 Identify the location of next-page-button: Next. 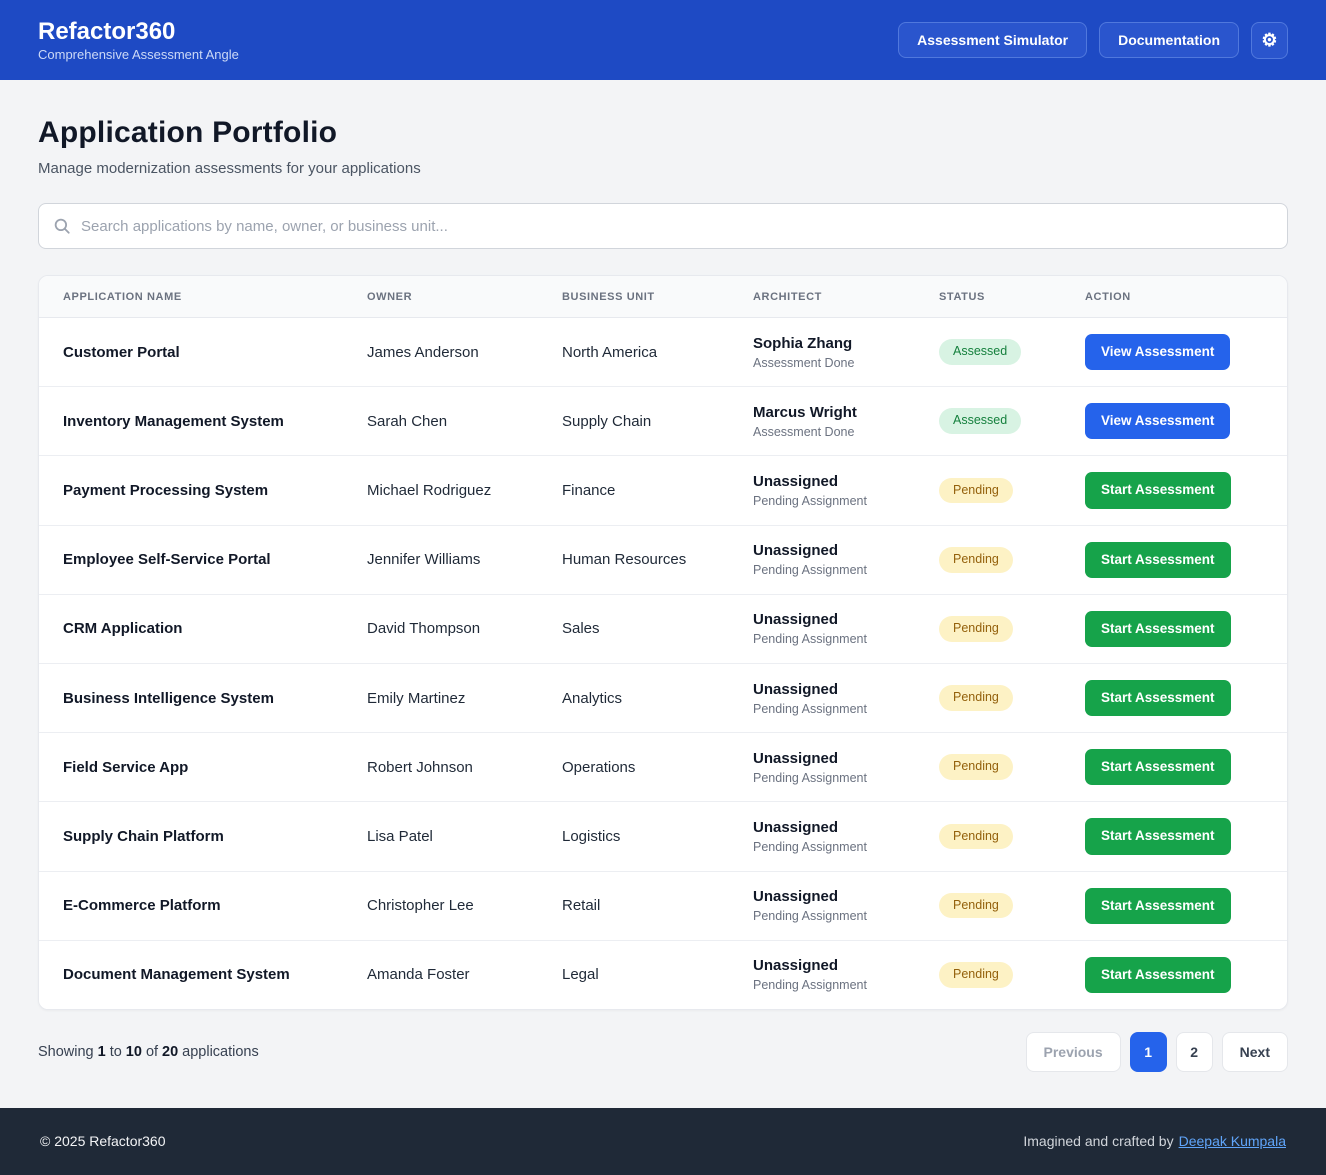
(1254, 1051).